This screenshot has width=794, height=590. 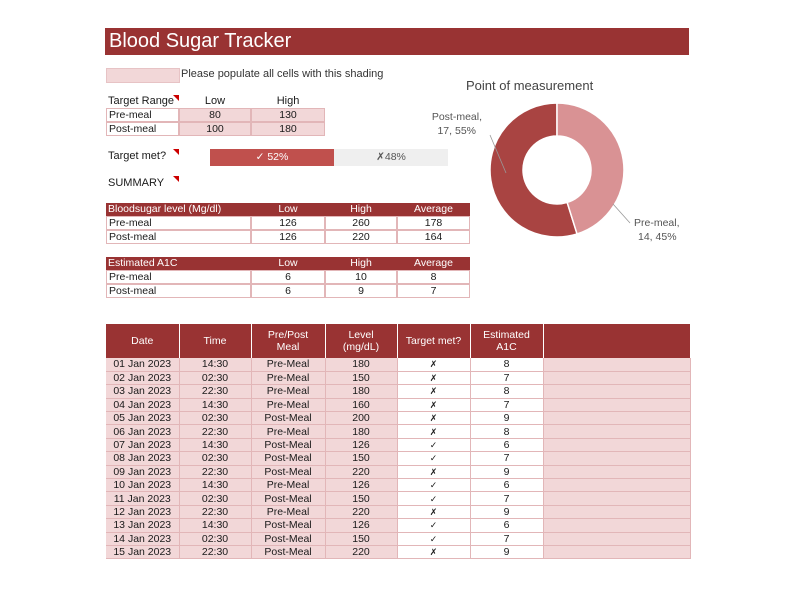 I want to click on donut-chart: Post-meal, 17, 55% Pre-meal, 14, 45%, so click(x=556, y=172).